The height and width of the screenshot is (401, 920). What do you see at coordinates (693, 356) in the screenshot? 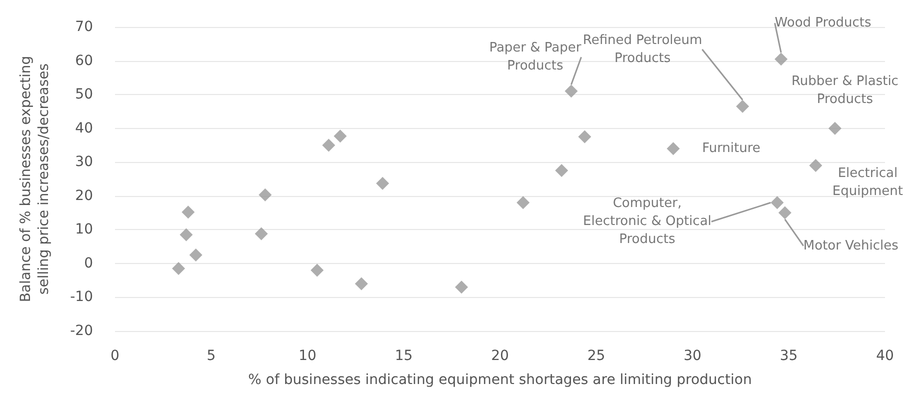
I see `x-tick-label: 30` at bounding box center [693, 356].